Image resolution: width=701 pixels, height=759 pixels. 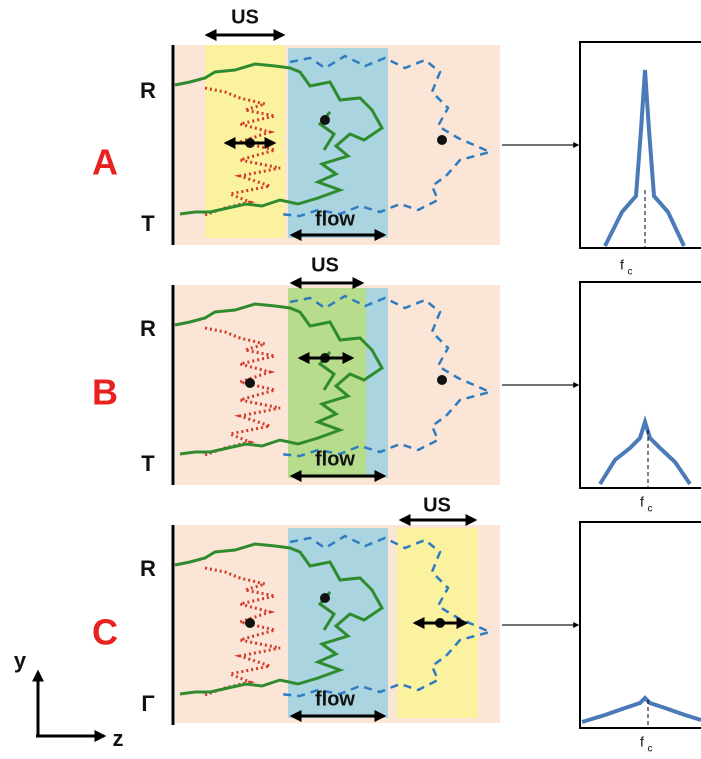 What do you see at coordinates (105, 162) in the screenshot?
I see `panel-label: A` at bounding box center [105, 162].